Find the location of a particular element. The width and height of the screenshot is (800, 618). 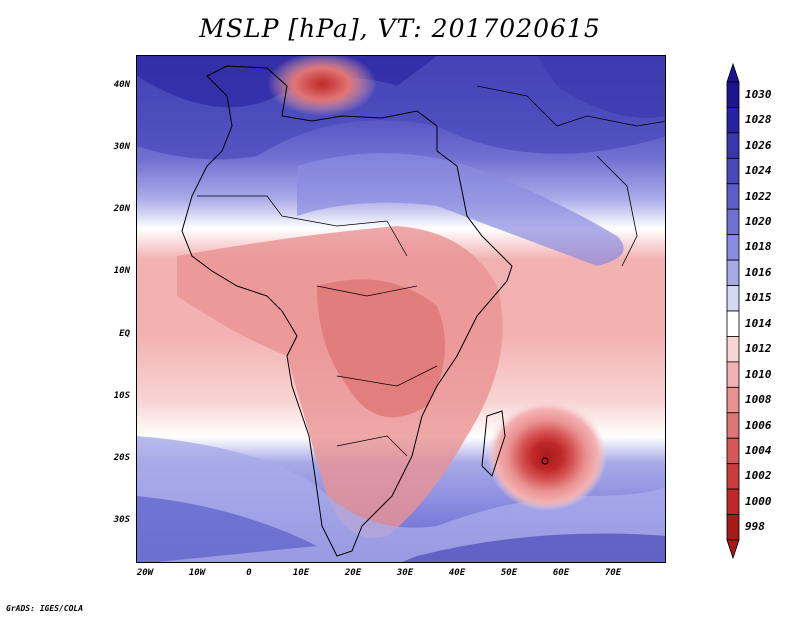

lat-label: 10S is located at coordinates (121, 396).